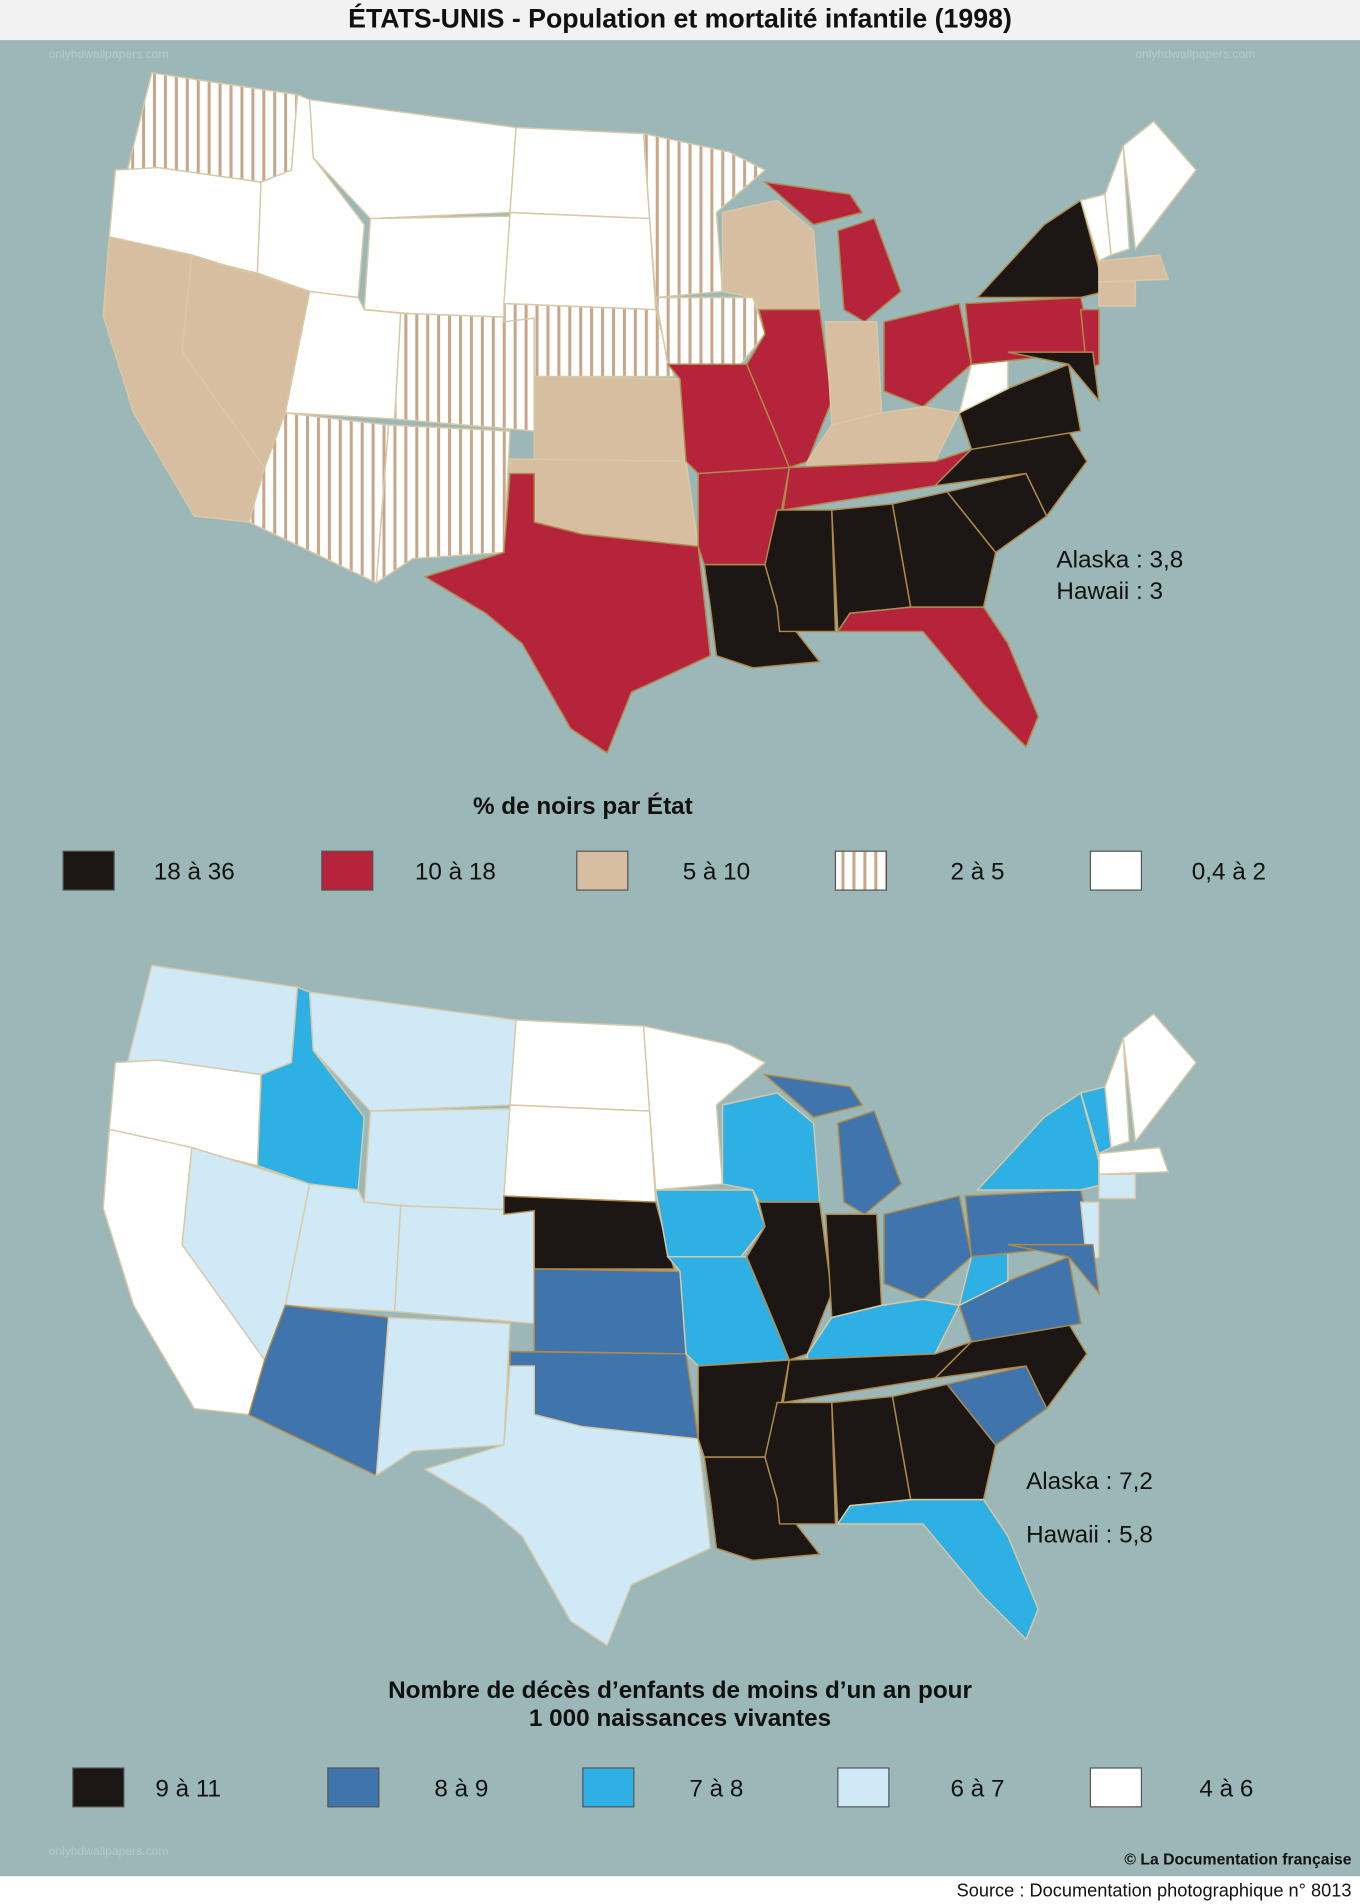 Image resolution: width=1360 pixels, height=1904 pixels. What do you see at coordinates (1109, 591) in the screenshot?
I see `note: Hawaii : 3` at bounding box center [1109, 591].